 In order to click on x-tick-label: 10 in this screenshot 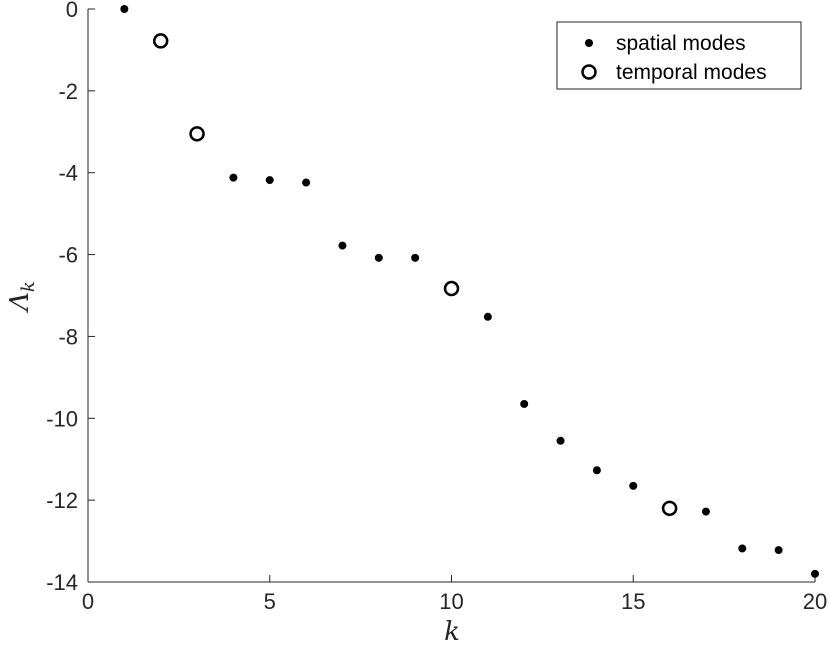, I will do `click(451, 601)`.